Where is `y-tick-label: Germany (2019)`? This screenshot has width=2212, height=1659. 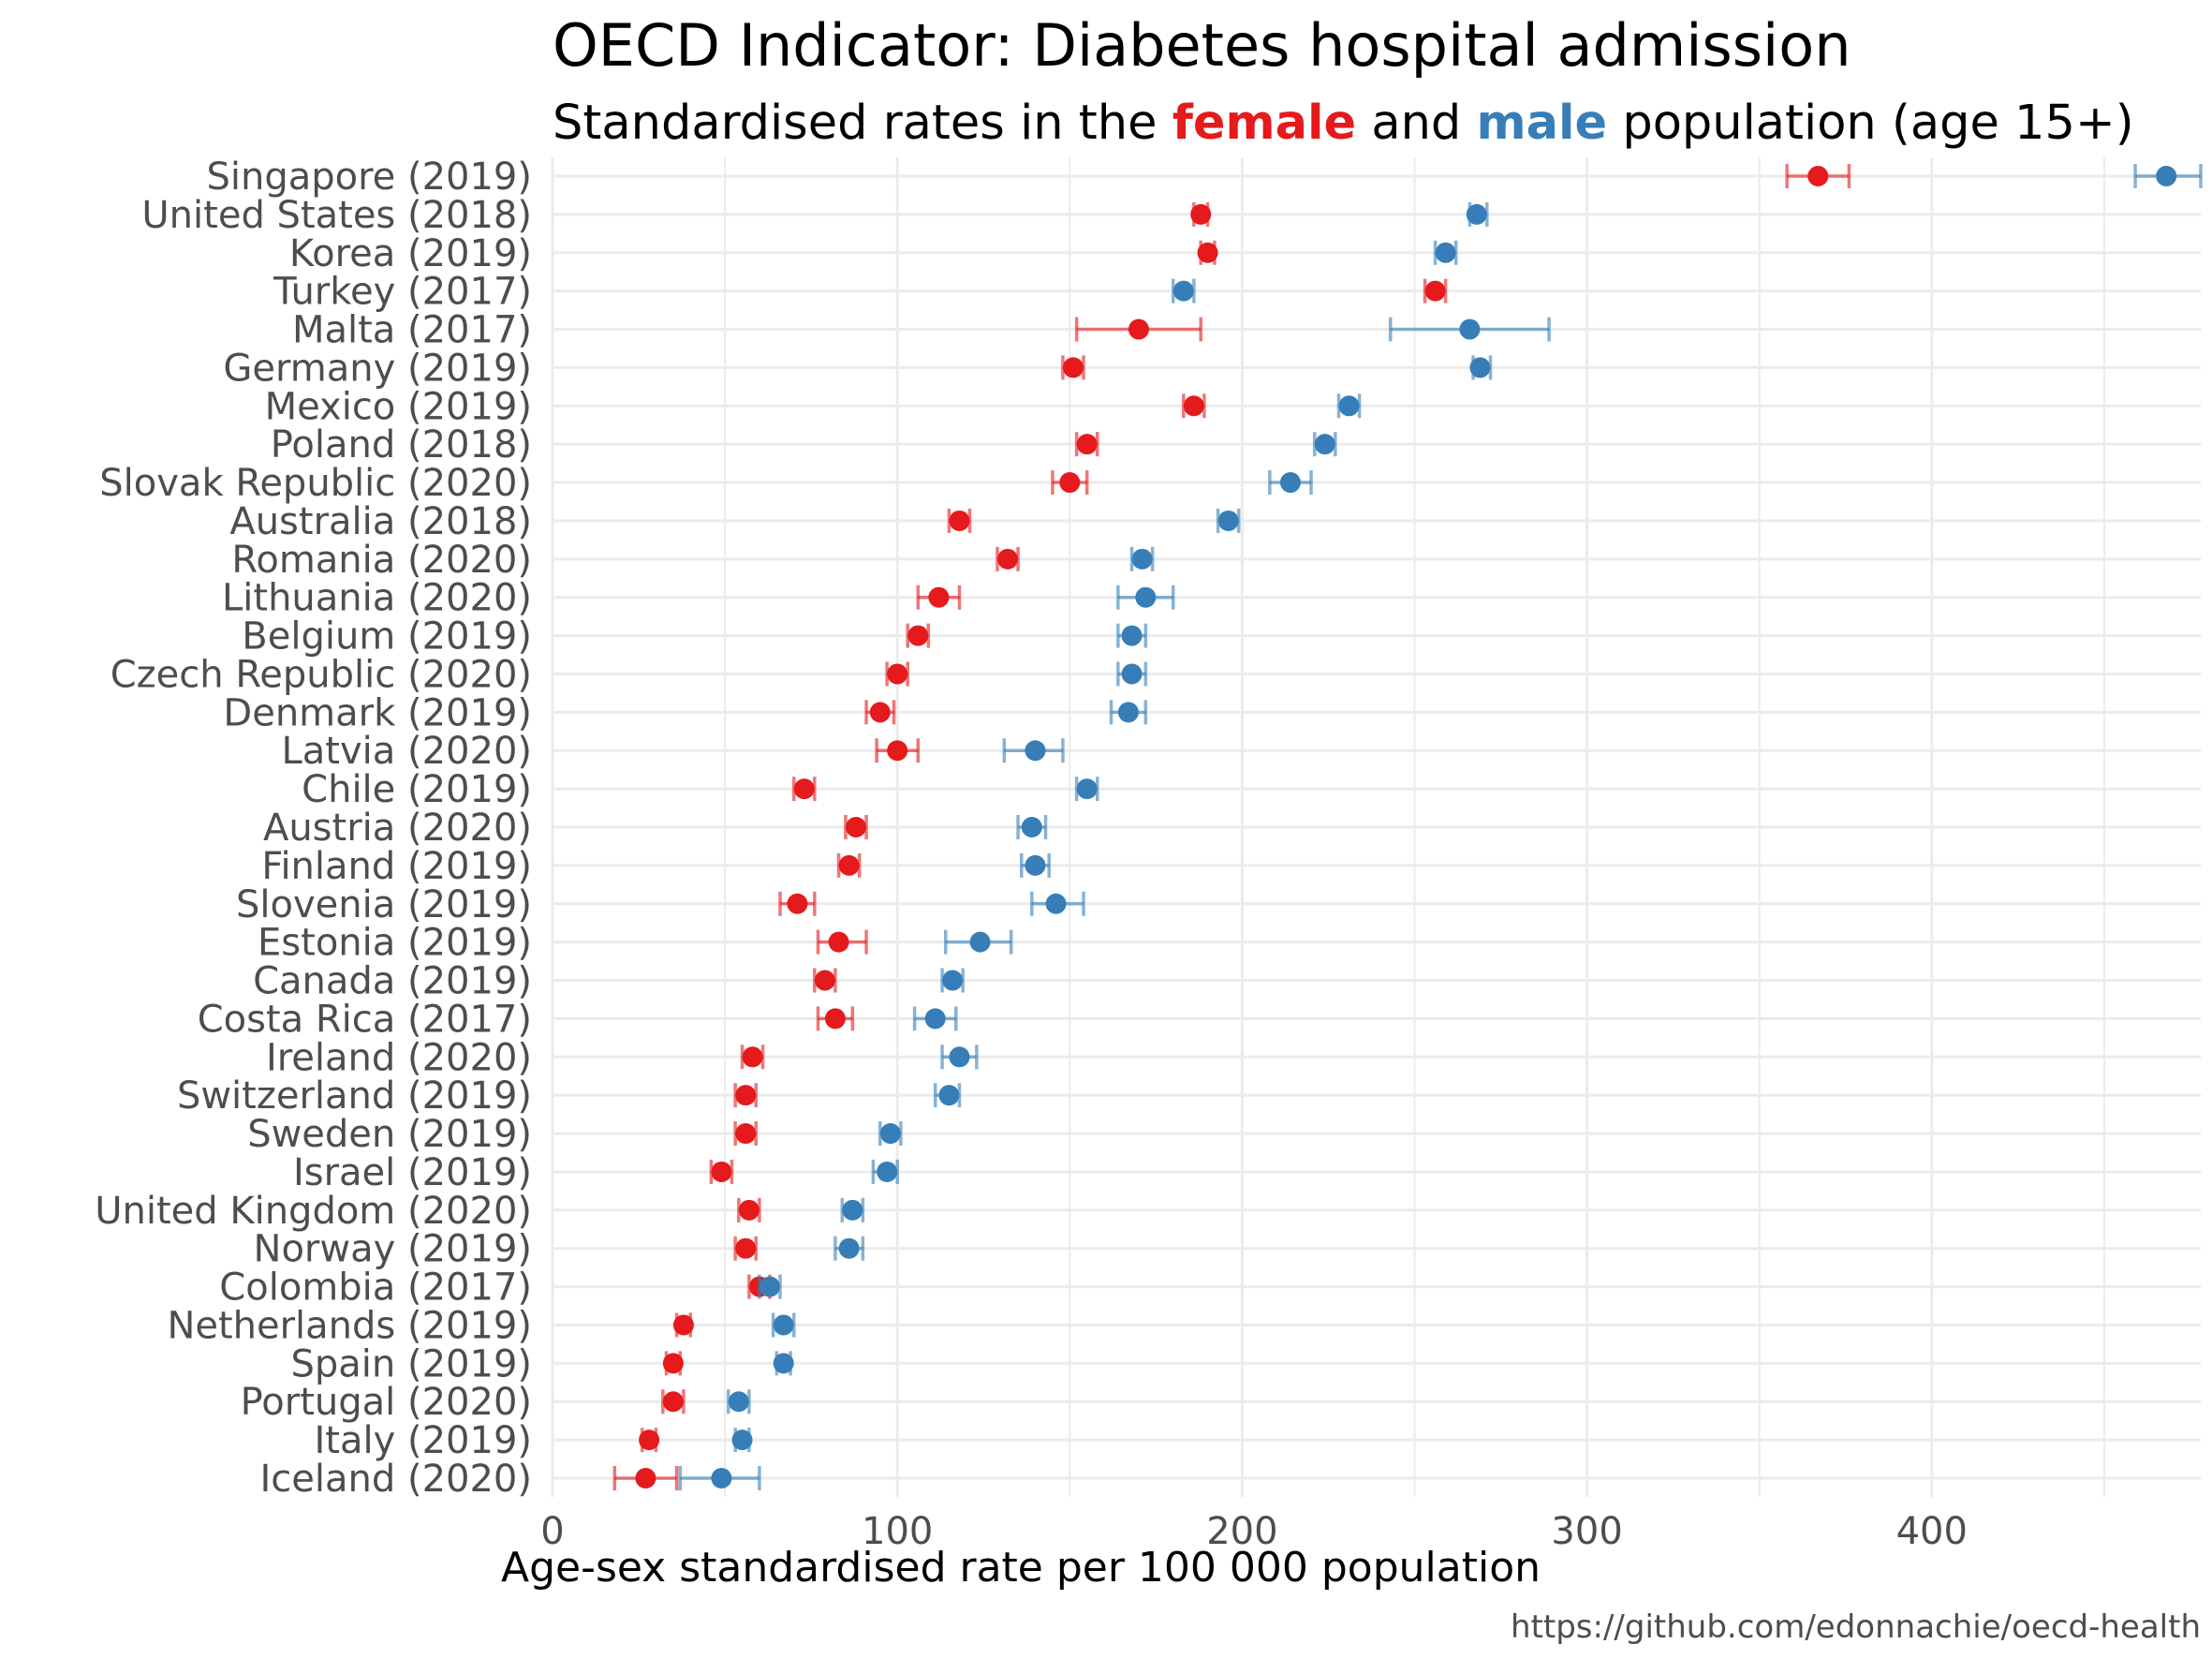
y-tick-label: Germany (2019) is located at coordinates (378, 368).